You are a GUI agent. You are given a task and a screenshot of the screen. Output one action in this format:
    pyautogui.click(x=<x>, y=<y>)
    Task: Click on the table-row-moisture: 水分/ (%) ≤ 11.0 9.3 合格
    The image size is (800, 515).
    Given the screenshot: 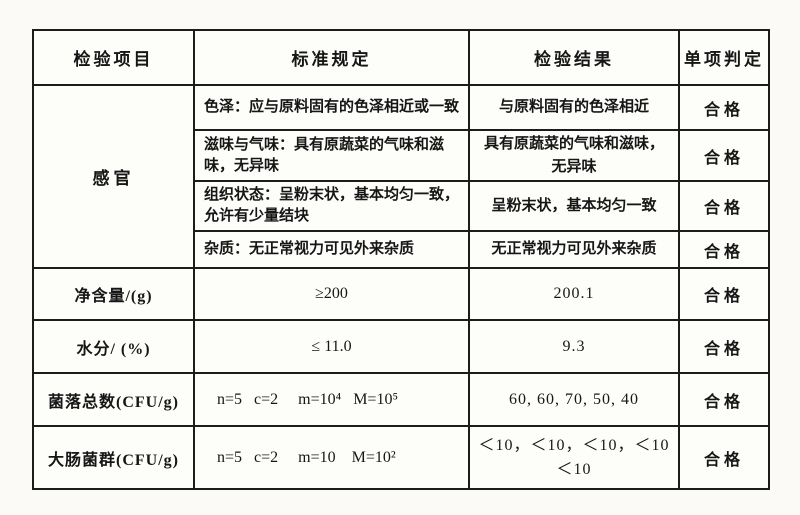 What is the action you would take?
    pyautogui.click(x=401, y=346)
    